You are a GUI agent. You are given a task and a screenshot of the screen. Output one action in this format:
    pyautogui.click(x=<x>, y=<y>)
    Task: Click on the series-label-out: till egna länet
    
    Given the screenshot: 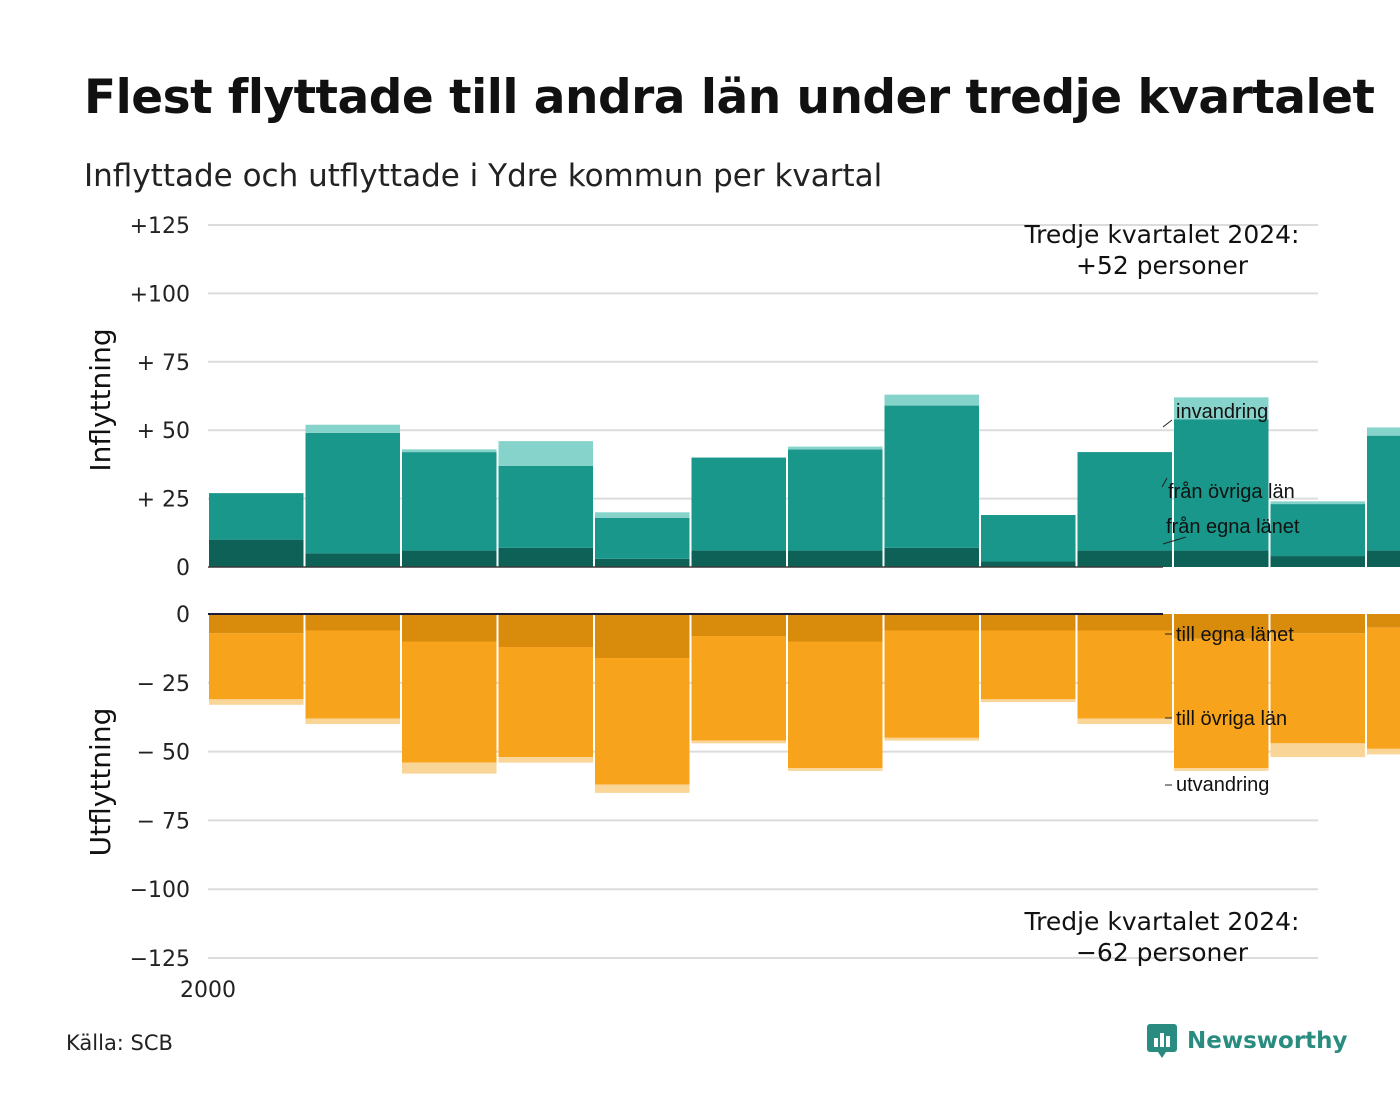 What is the action you would take?
    pyautogui.click(x=1235, y=635)
    